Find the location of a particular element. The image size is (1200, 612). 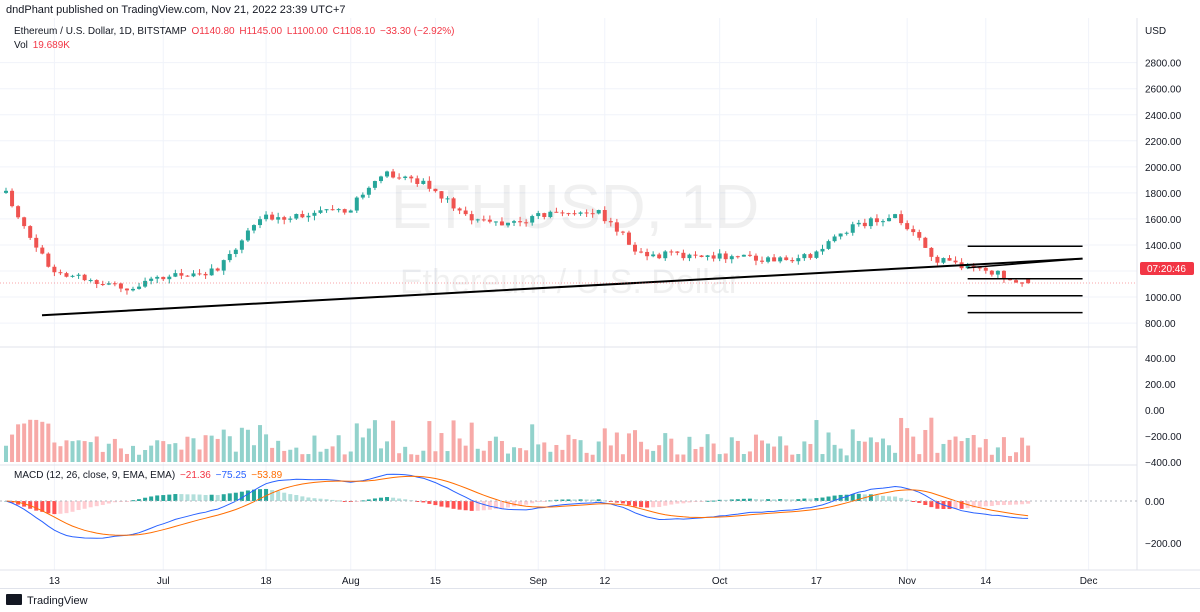

time-tick-label: 18 is located at coordinates (267, 581).